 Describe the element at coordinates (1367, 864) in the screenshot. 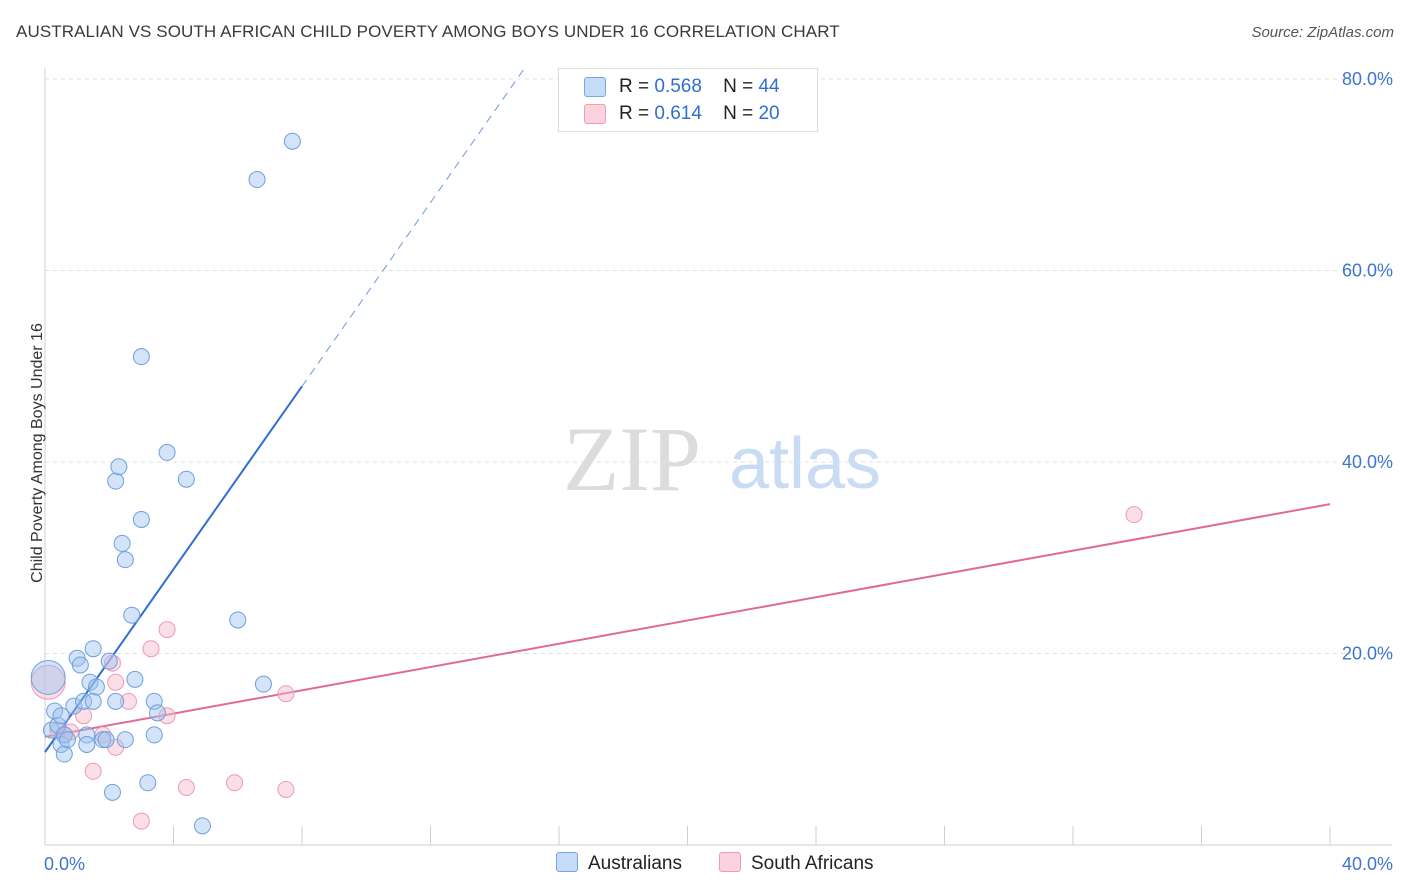

I see `x-tick-label: 40.0%` at that location.